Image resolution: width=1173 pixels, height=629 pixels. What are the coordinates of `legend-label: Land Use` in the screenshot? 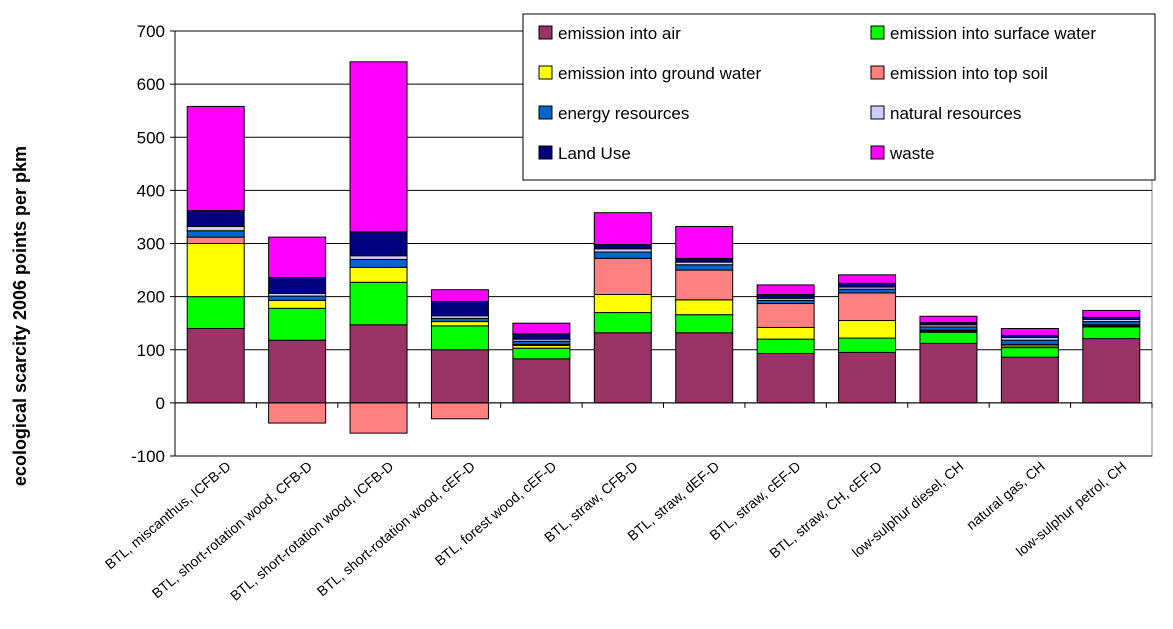 It's located at (594, 153).